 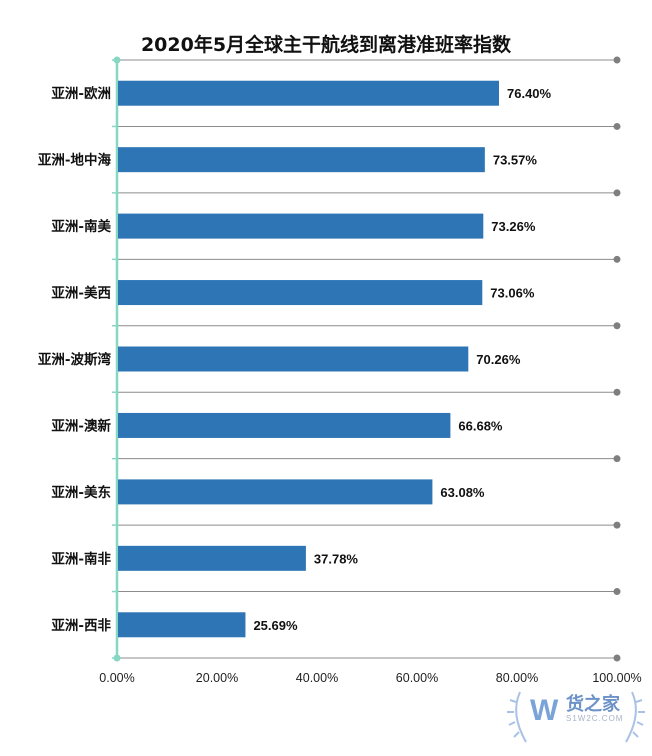 I want to click on value-label: 37.78%, so click(x=336, y=558).